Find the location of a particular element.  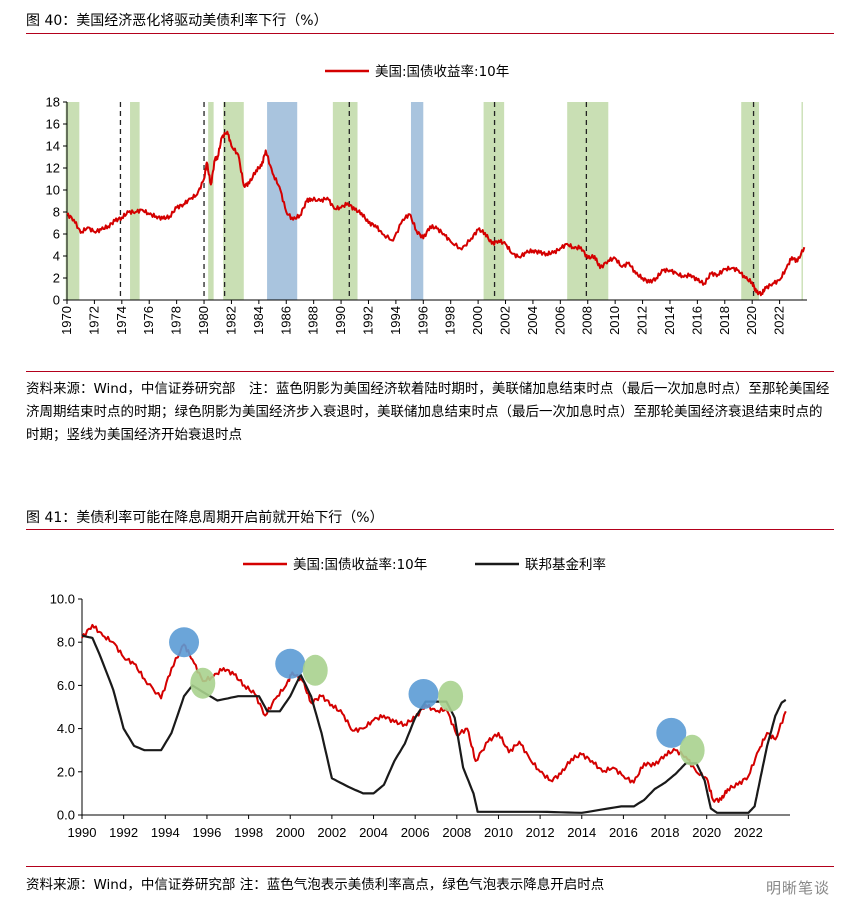

x-tick-label: 1982 is located at coordinates (230, 320).